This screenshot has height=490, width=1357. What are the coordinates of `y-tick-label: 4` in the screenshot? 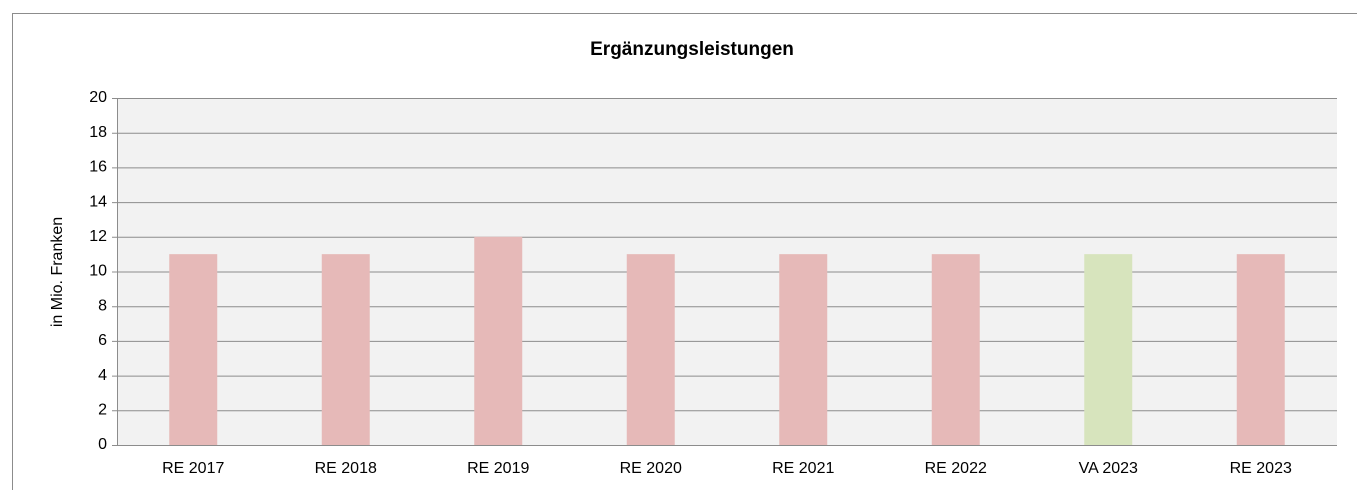 It's located at (102, 375).